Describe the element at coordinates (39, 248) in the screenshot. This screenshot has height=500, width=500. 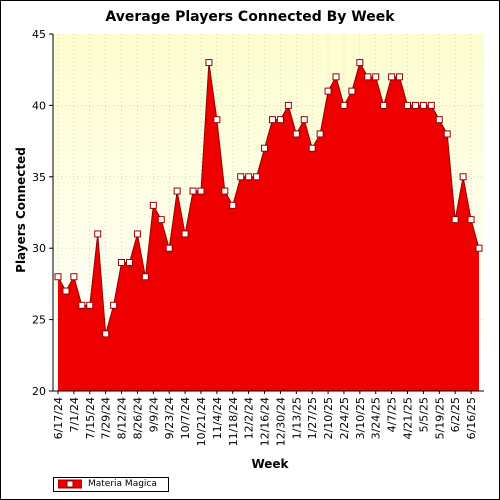
I see `y-tick-label: 30` at that location.